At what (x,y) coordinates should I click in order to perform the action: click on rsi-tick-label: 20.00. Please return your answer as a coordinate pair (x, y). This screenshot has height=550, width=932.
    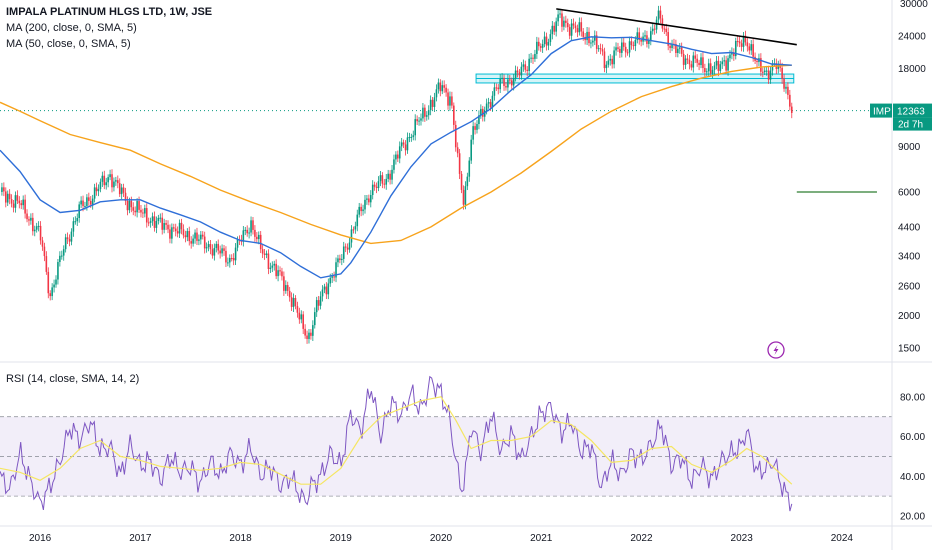
    Looking at the image, I should click on (912, 517).